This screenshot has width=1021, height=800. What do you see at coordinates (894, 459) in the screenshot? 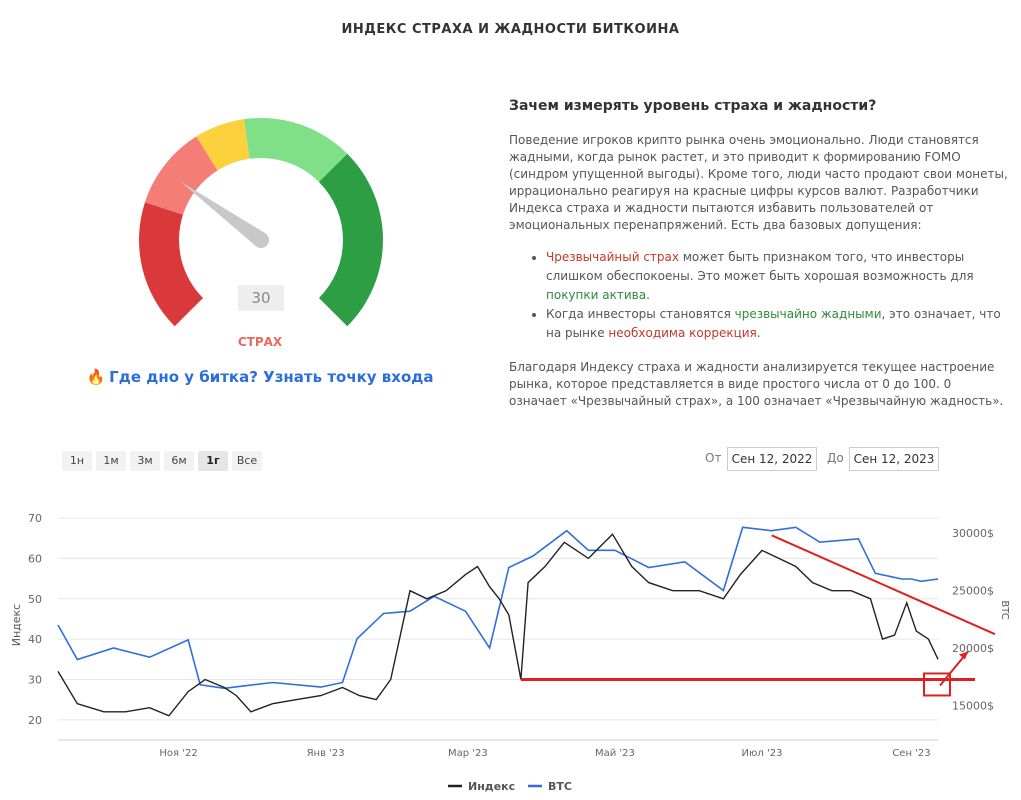
I see `date-to-input: Сен 12, 2023` at bounding box center [894, 459].